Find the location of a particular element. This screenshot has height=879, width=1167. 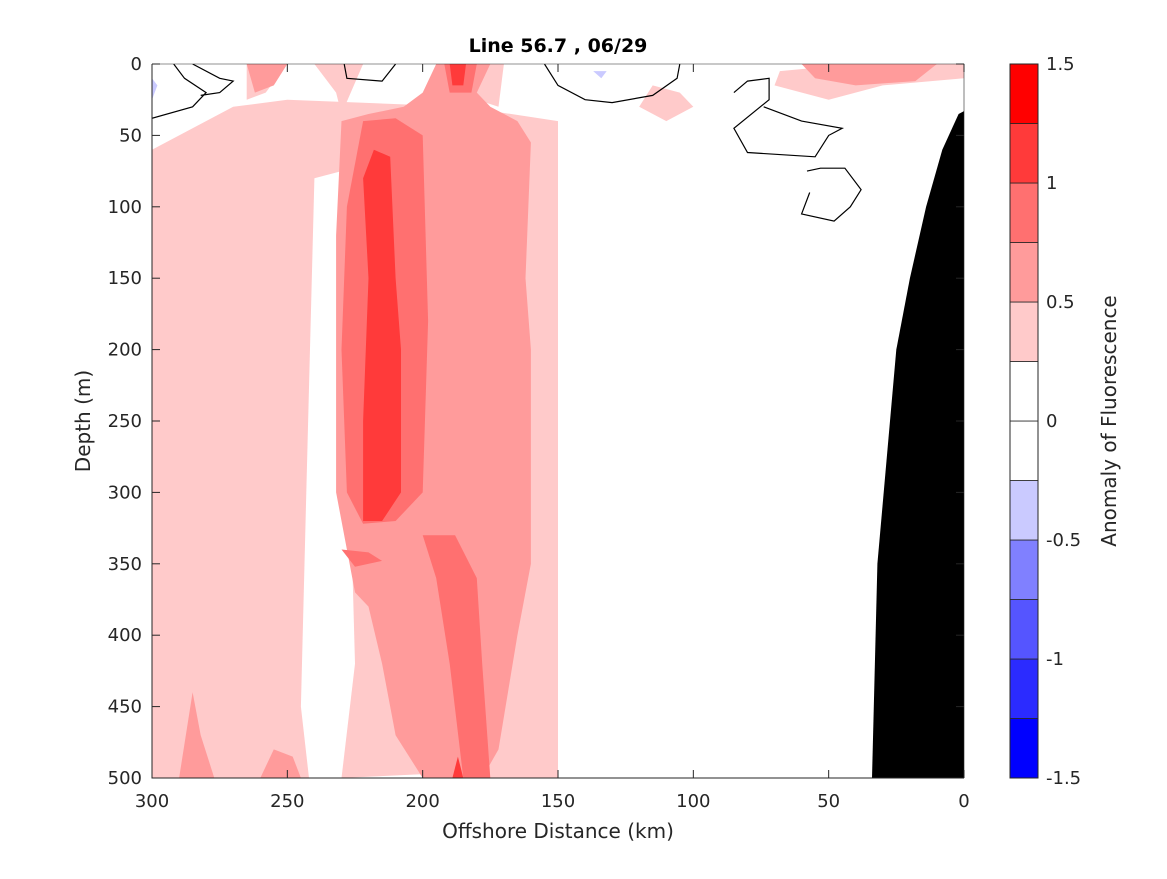

x-tick-label: 100 is located at coordinates (693, 801).